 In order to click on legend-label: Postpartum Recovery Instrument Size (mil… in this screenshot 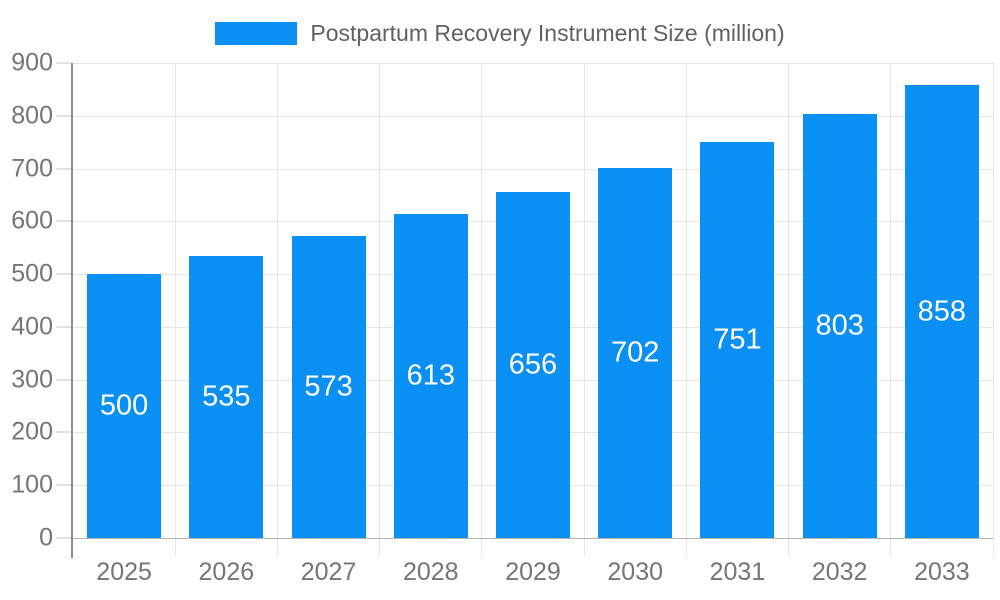, I will do `click(547, 33)`.